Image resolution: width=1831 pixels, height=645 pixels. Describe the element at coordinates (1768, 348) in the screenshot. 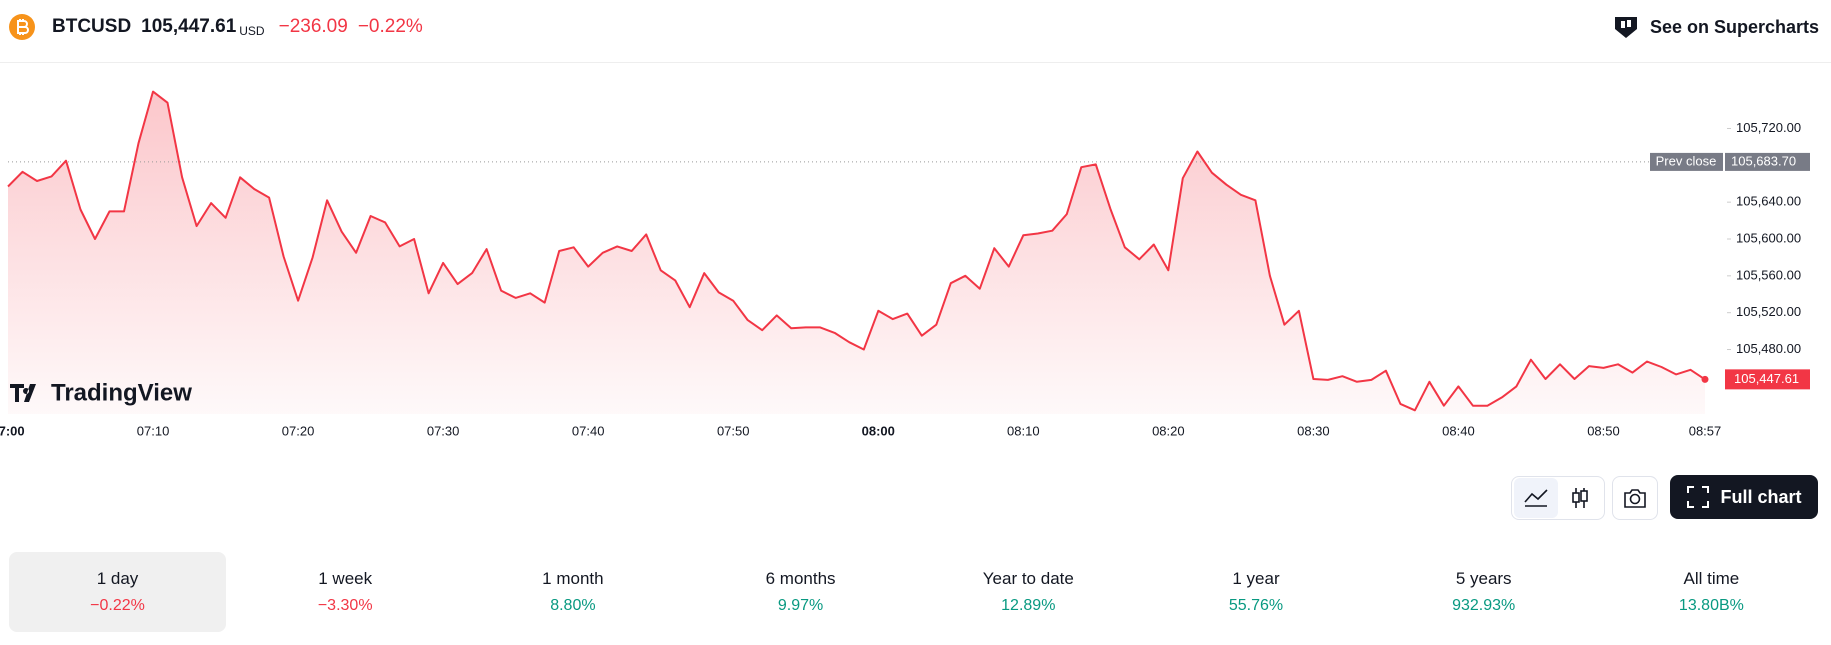

I see `y-tick-label: 105,480.00` at that location.